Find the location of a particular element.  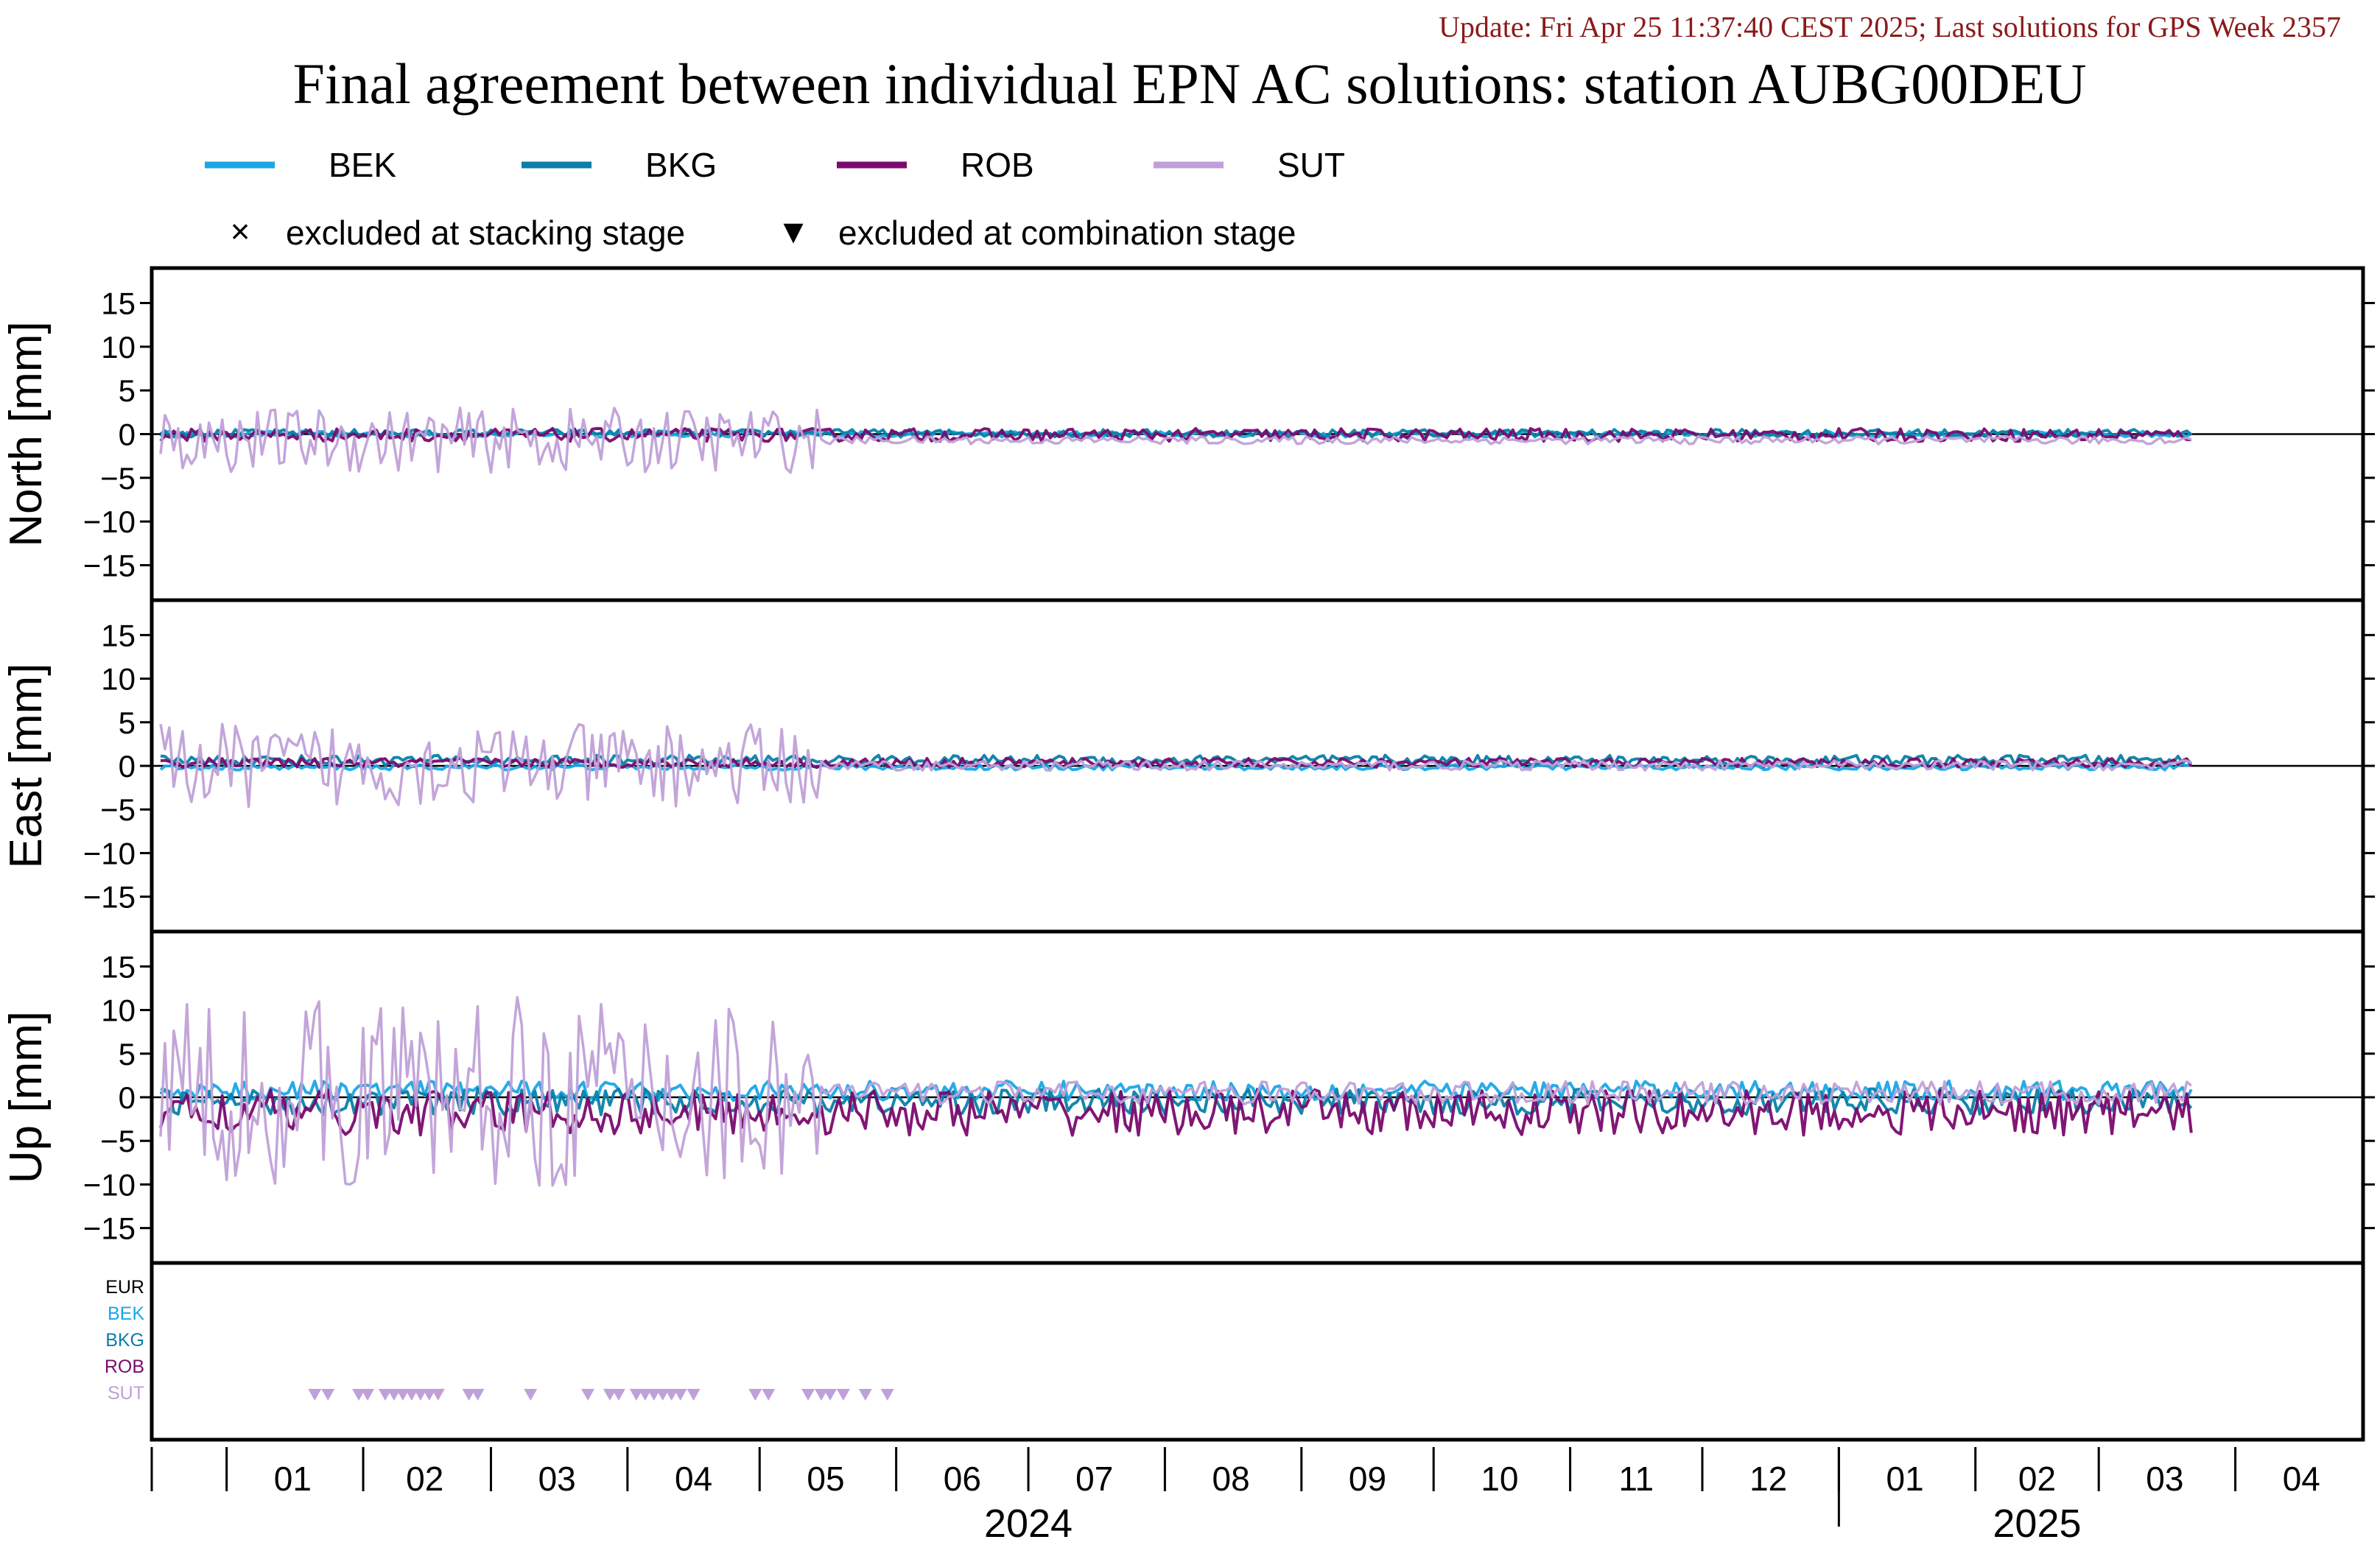

panel-exclusions: EUR BEK BKG ROB SUT is located at coordinates (1235, 1352).